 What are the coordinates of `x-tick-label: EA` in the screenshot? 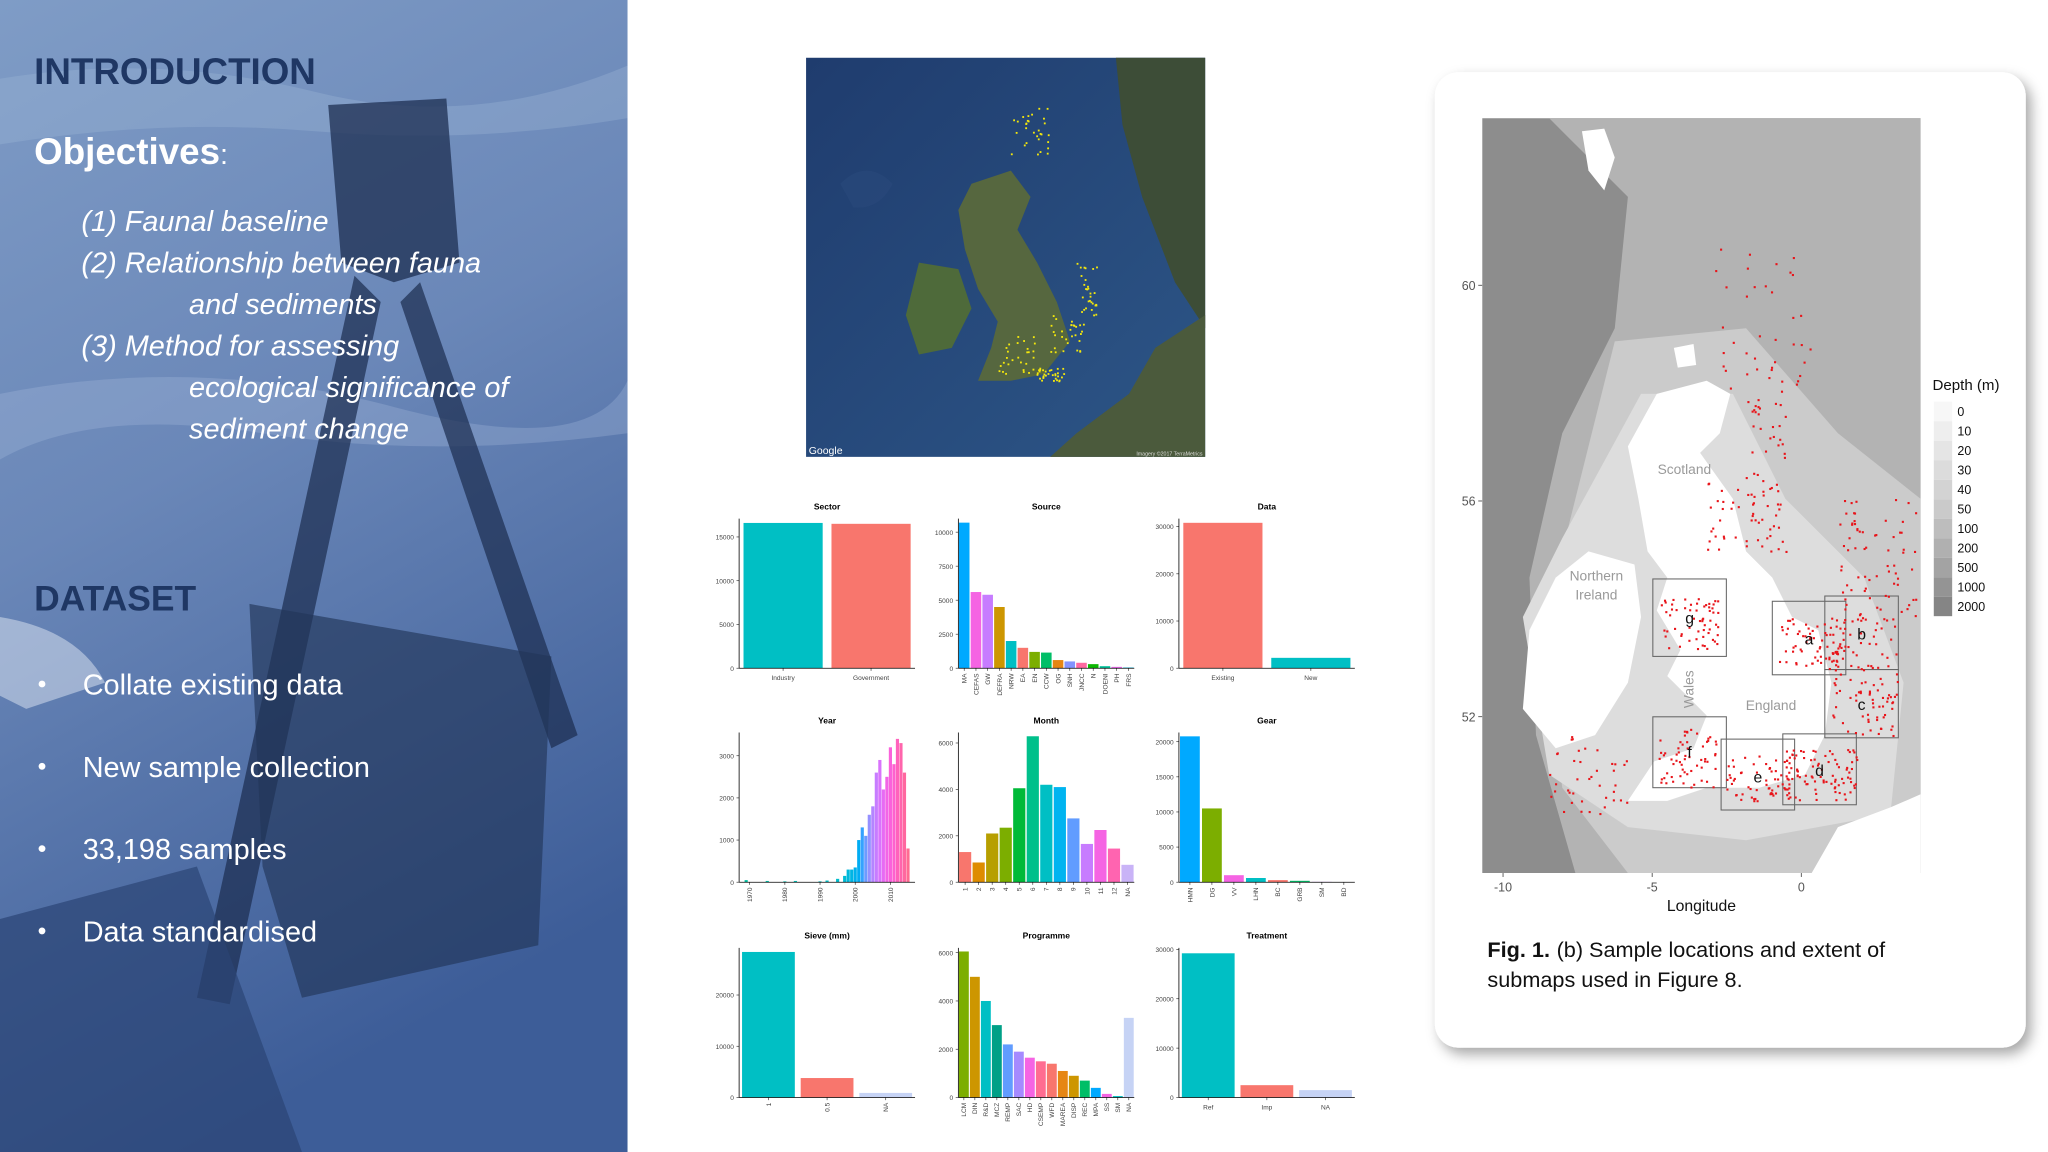 It's located at (1023, 677).